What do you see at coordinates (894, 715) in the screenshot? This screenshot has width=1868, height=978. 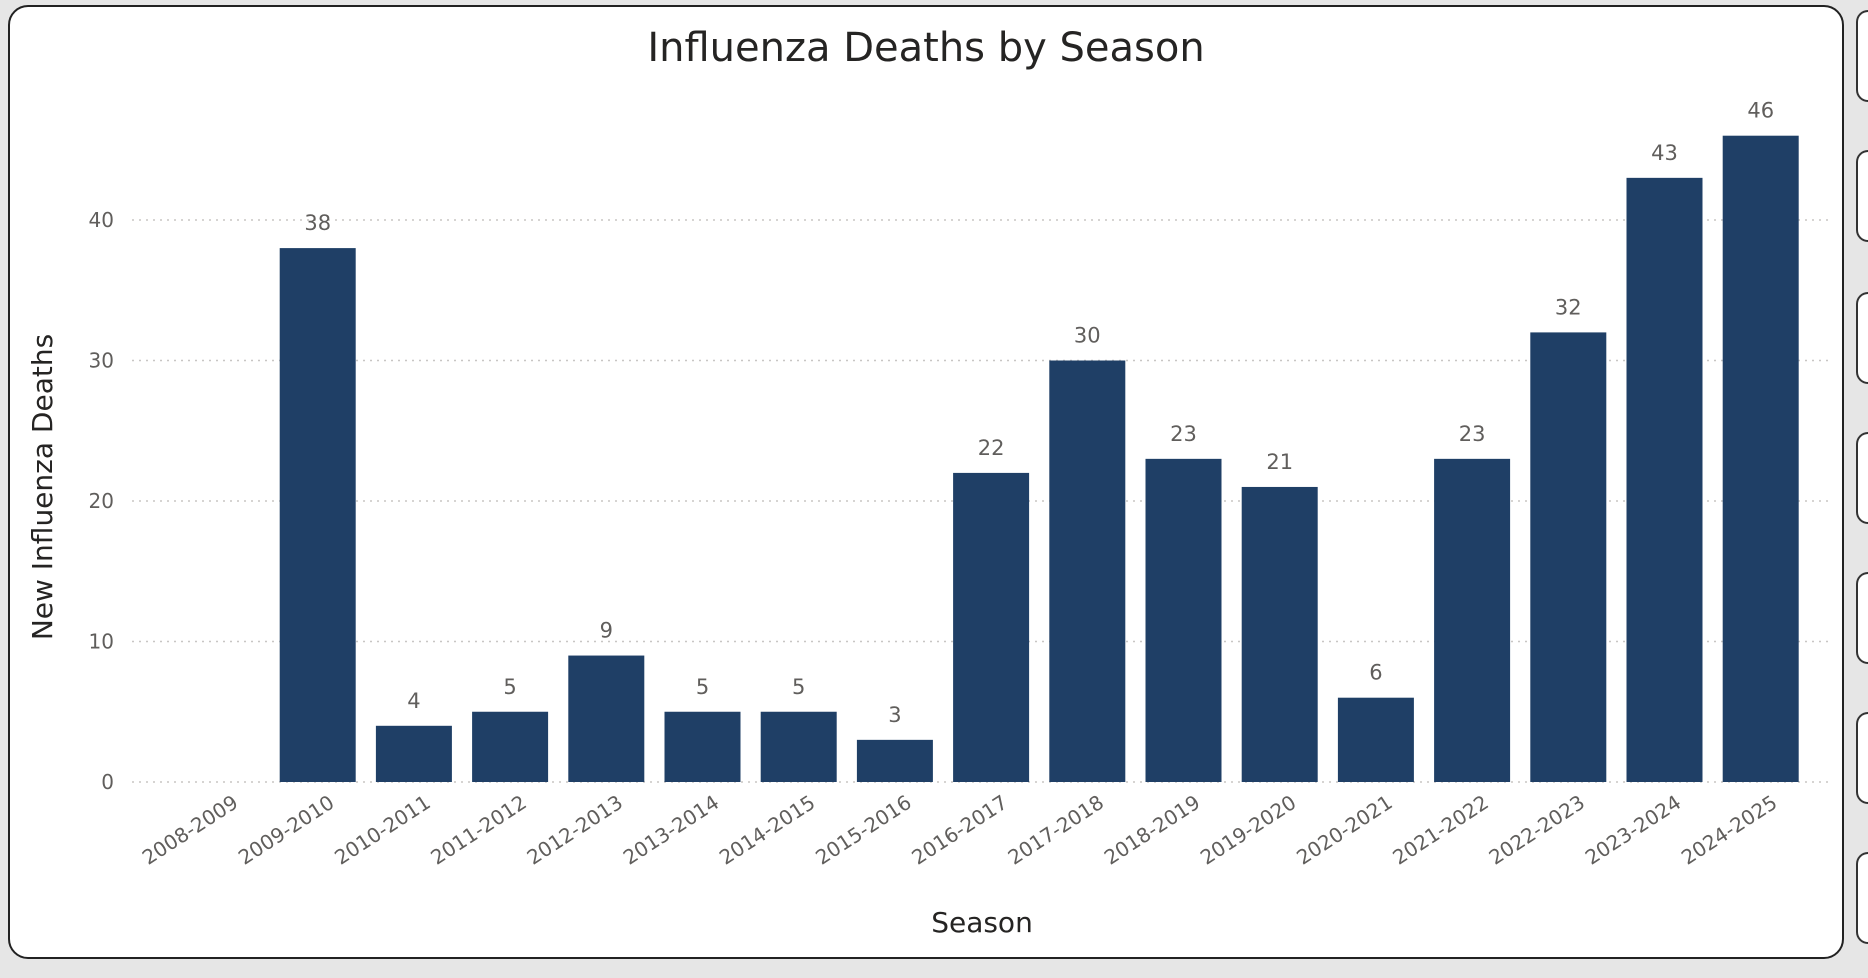 I see `data-label: 3` at bounding box center [894, 715].